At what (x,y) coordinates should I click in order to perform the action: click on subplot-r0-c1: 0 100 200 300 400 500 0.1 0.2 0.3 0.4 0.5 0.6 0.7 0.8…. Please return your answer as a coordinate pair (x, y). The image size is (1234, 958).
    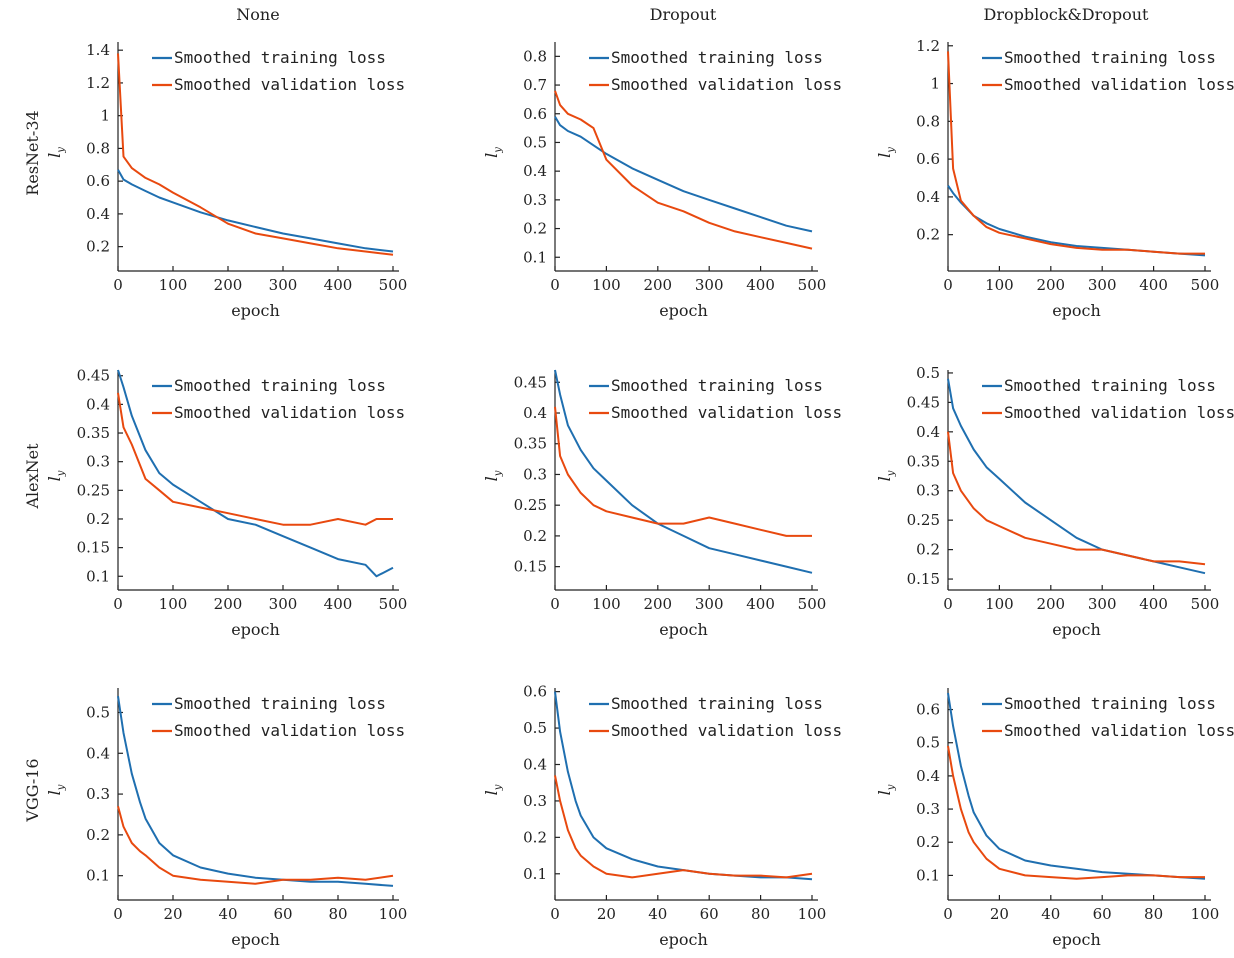
    Looking at the image, I should click on (662, 181).